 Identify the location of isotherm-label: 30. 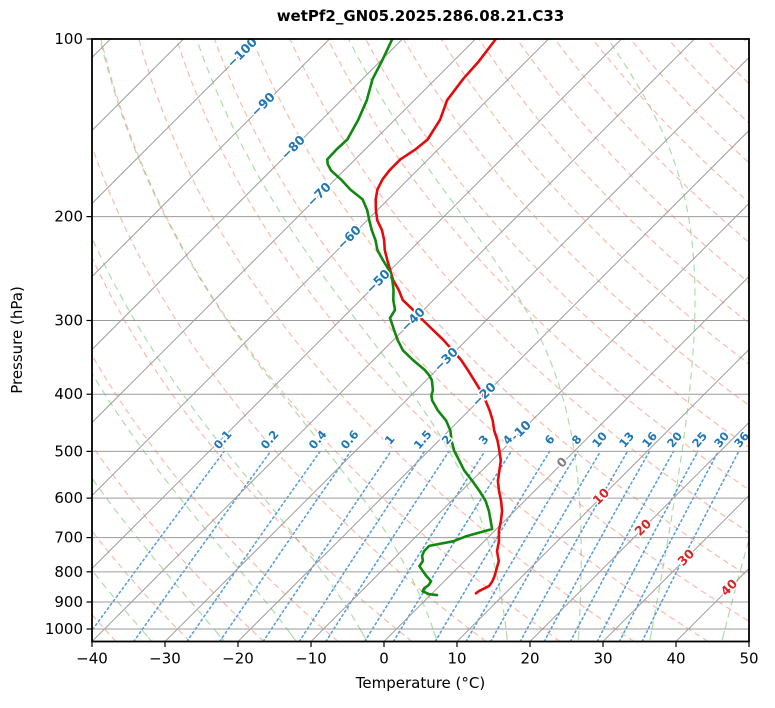
(685, 557).